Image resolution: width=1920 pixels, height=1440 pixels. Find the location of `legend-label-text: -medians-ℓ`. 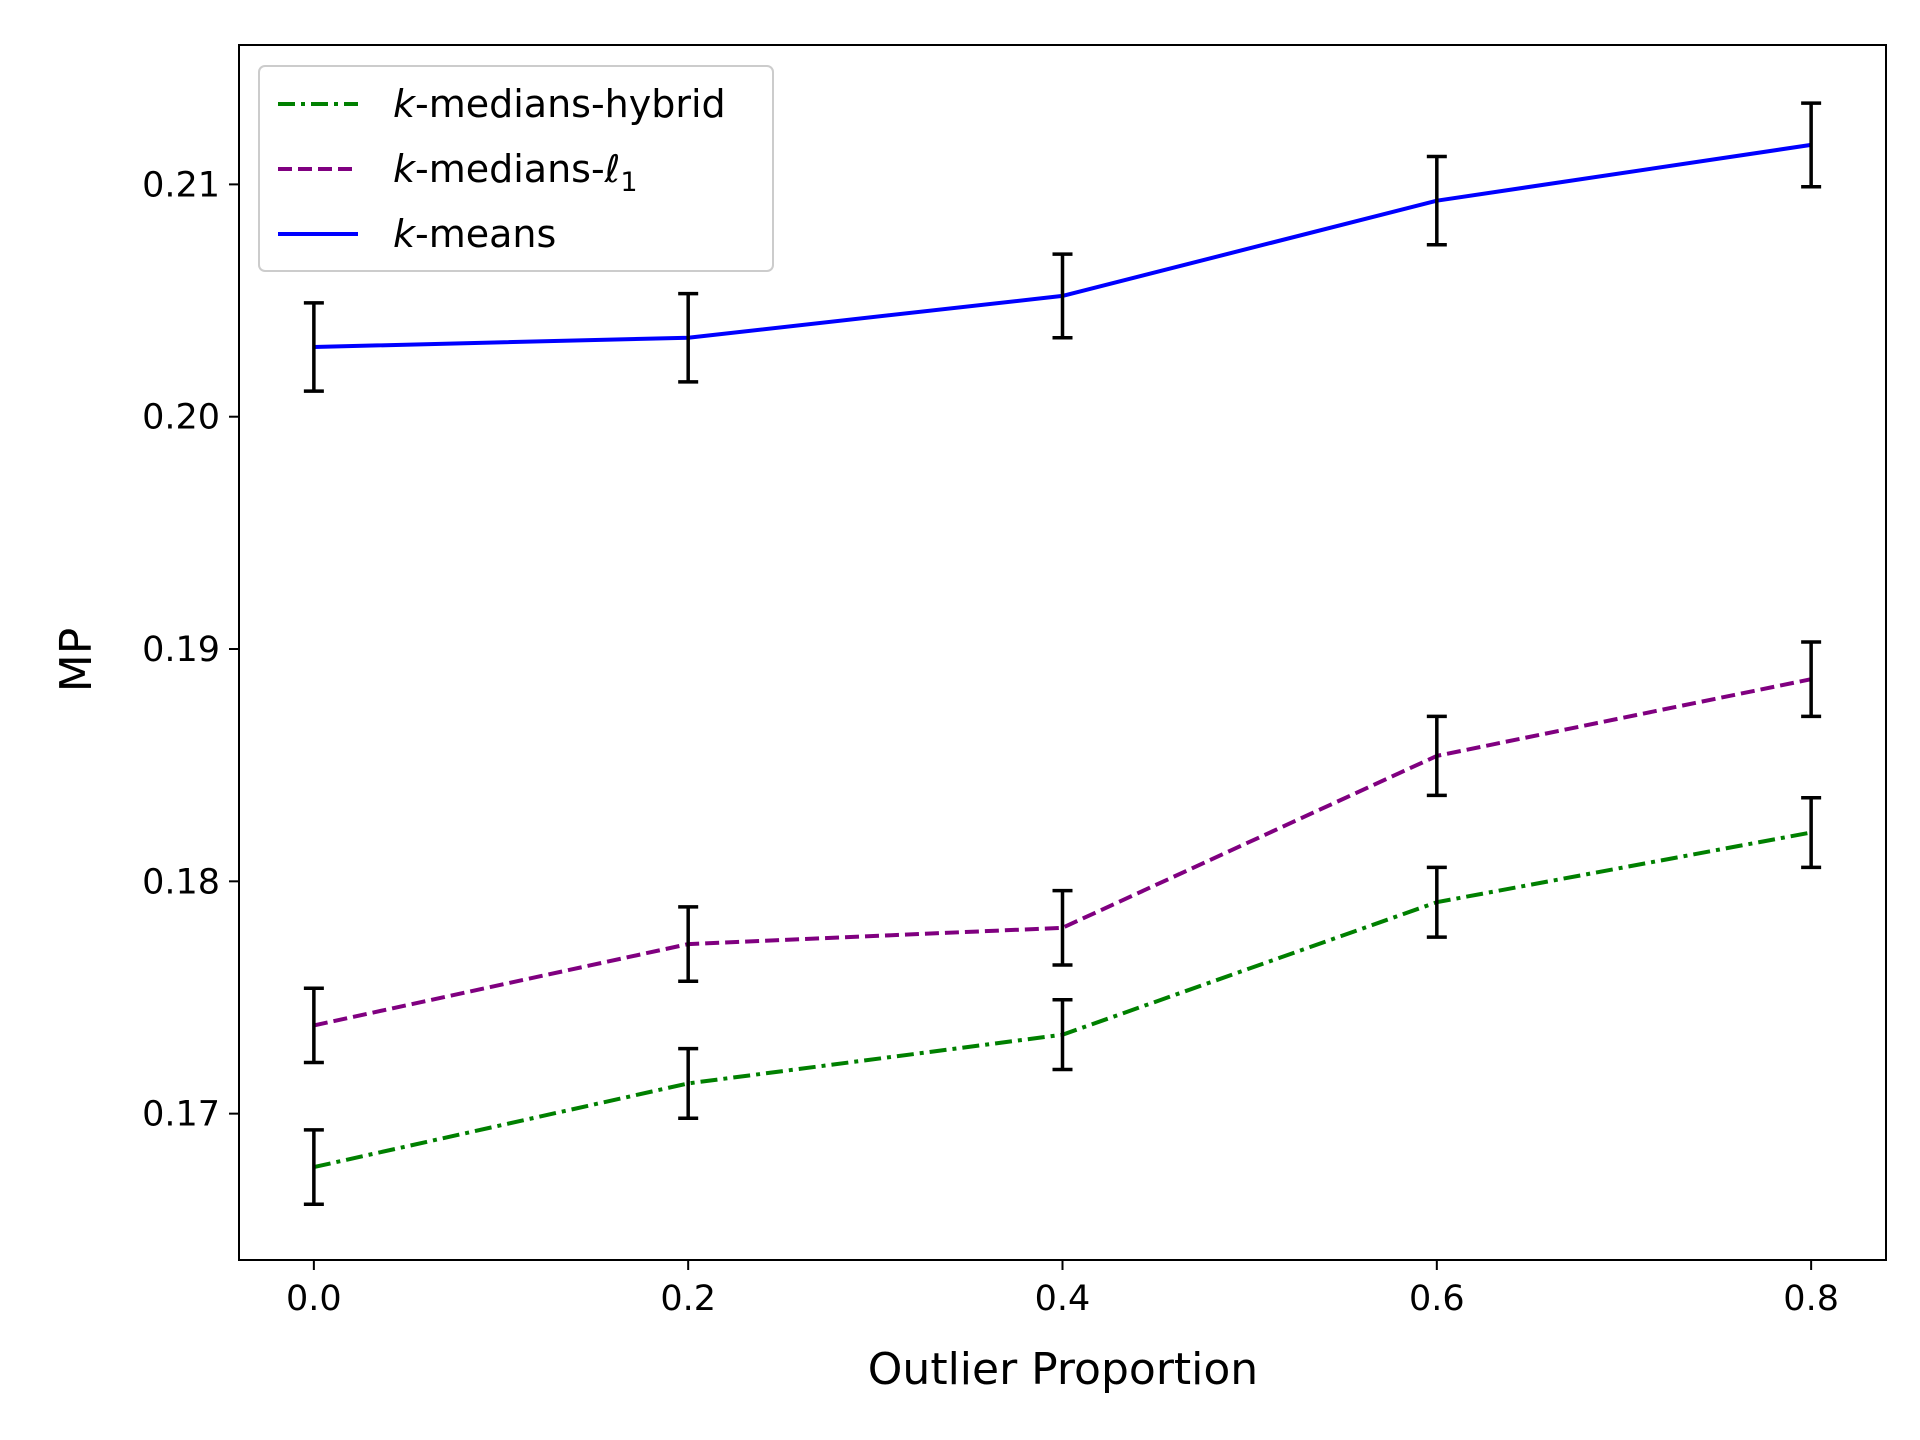

legend-label-text: -medians-ℓ is located at coordinates (517, 169).